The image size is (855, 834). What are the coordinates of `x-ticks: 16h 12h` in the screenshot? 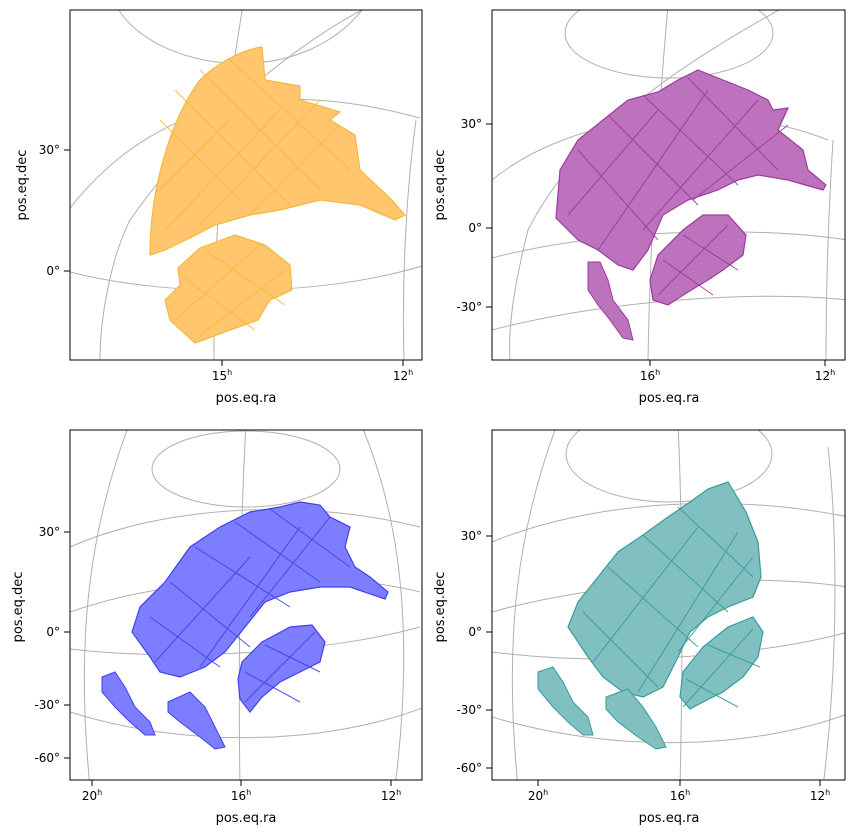 It's located at (737, 371).